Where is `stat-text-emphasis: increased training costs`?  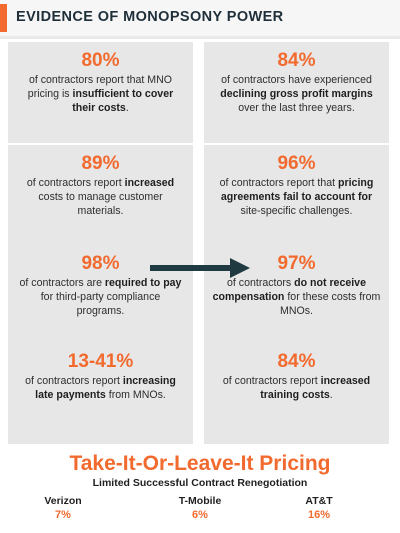 stat-text-emphasis: increased training costs is located at coordinates (315, 388).